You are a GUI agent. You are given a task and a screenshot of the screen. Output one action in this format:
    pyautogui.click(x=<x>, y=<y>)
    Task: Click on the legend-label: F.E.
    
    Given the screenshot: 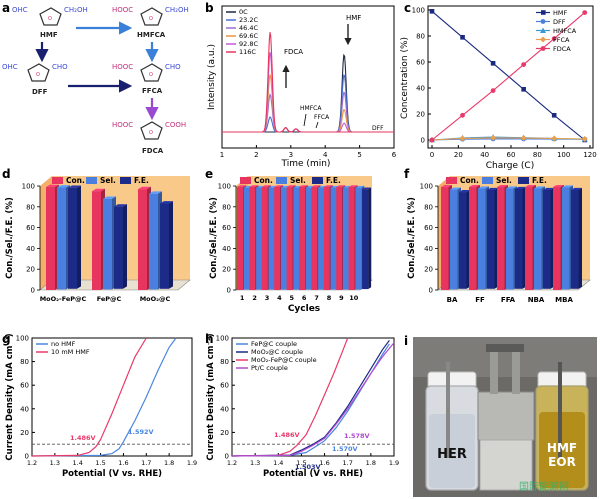 What is the action you would take?
    pyautogui.click(x=539, y=180)
    